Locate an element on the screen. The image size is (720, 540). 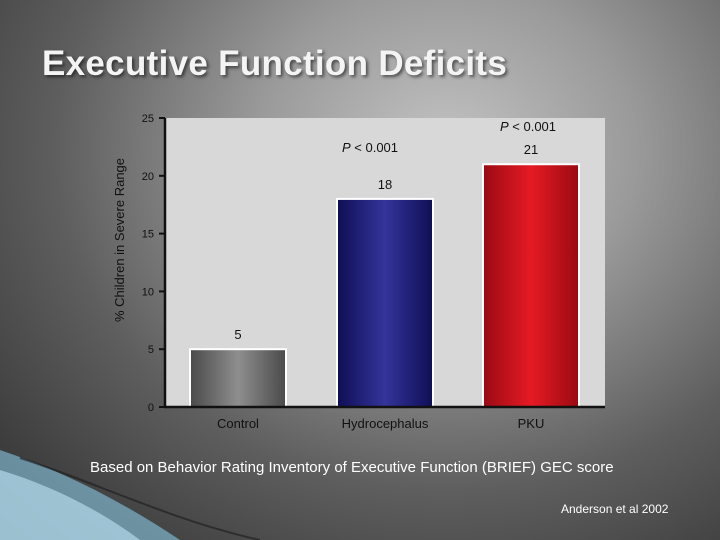
y-tick-label: 10 is located at coordinates (148, 292).